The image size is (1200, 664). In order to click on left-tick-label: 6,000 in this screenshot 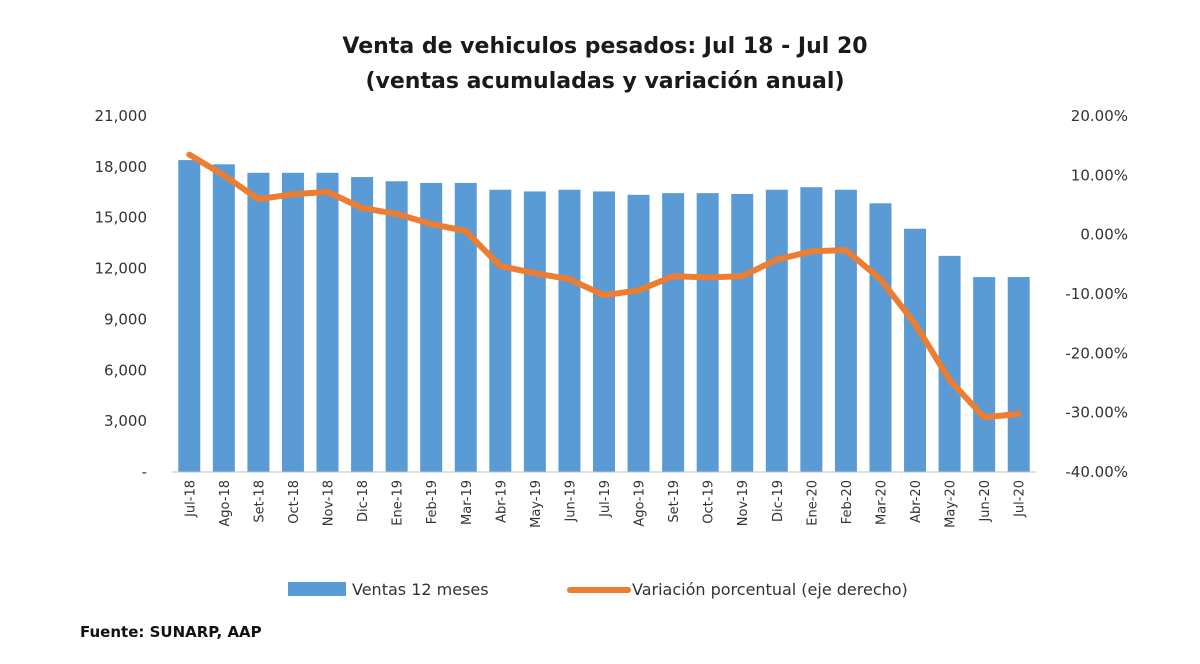, I will do `click(125, 370)`.